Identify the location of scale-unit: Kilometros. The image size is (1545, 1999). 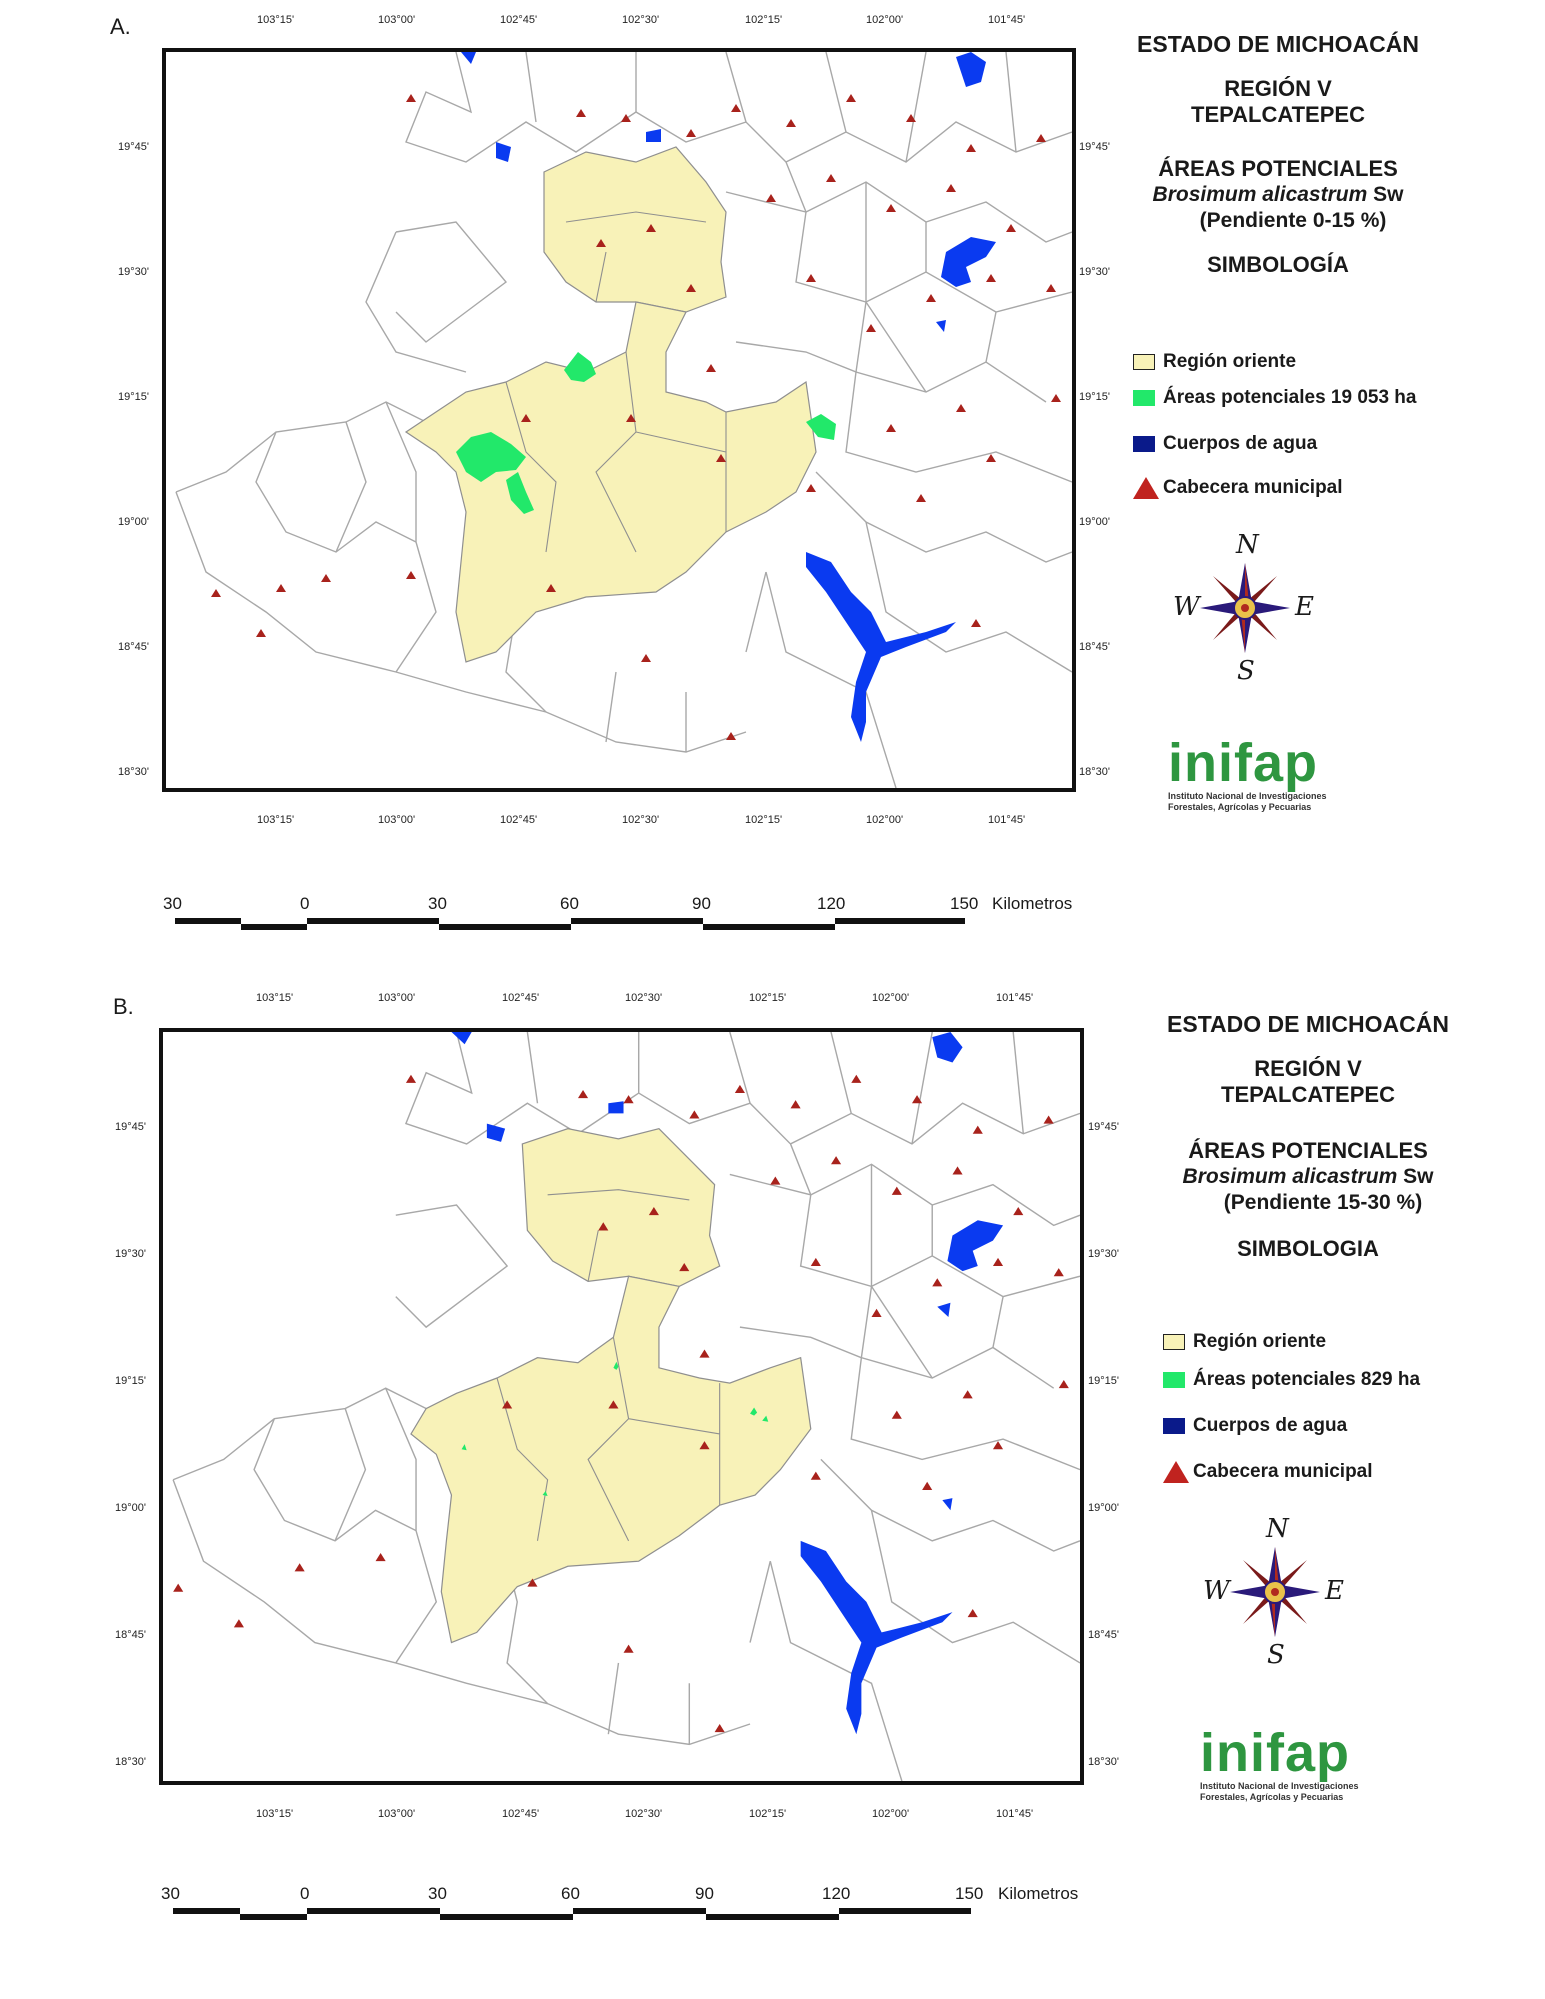
(1032, 903).